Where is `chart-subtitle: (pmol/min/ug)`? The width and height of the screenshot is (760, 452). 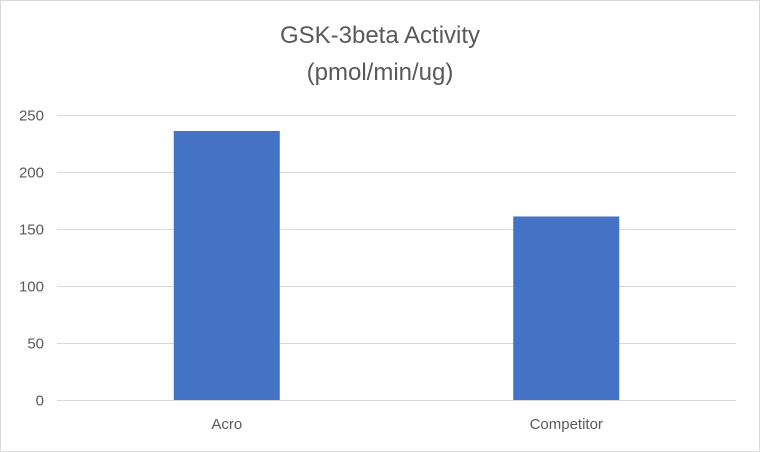
chart-subtitle: (pmol/min/ug) is located at coordinates (380, 72).